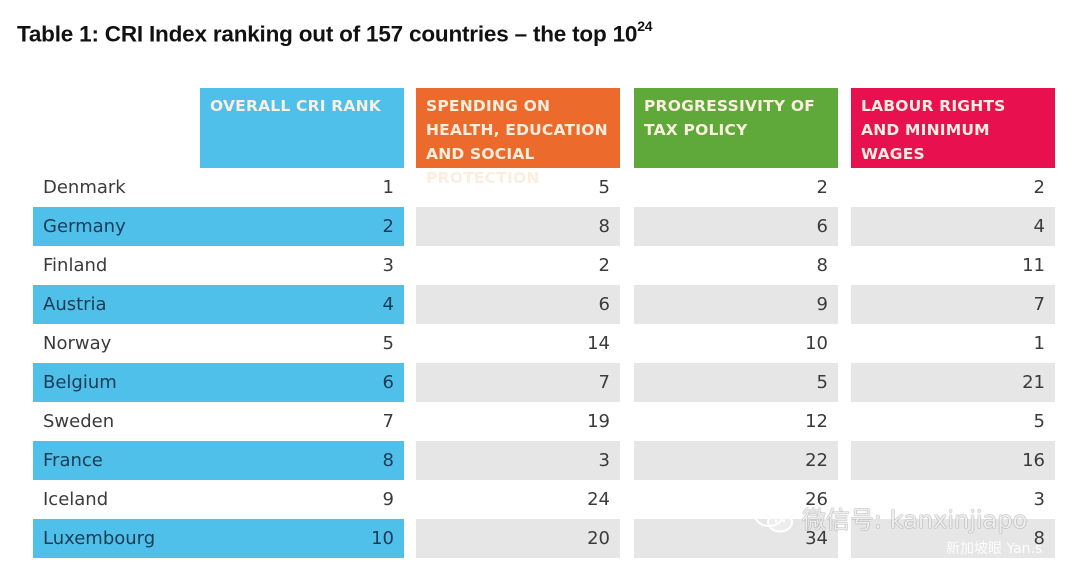 The width and height of the screenshot is (1080, 571). Describe the element at coordinates (994, 549) in the screenshot. I see `watermark-subtext: 新加坡眼 Yan.s` at that location.